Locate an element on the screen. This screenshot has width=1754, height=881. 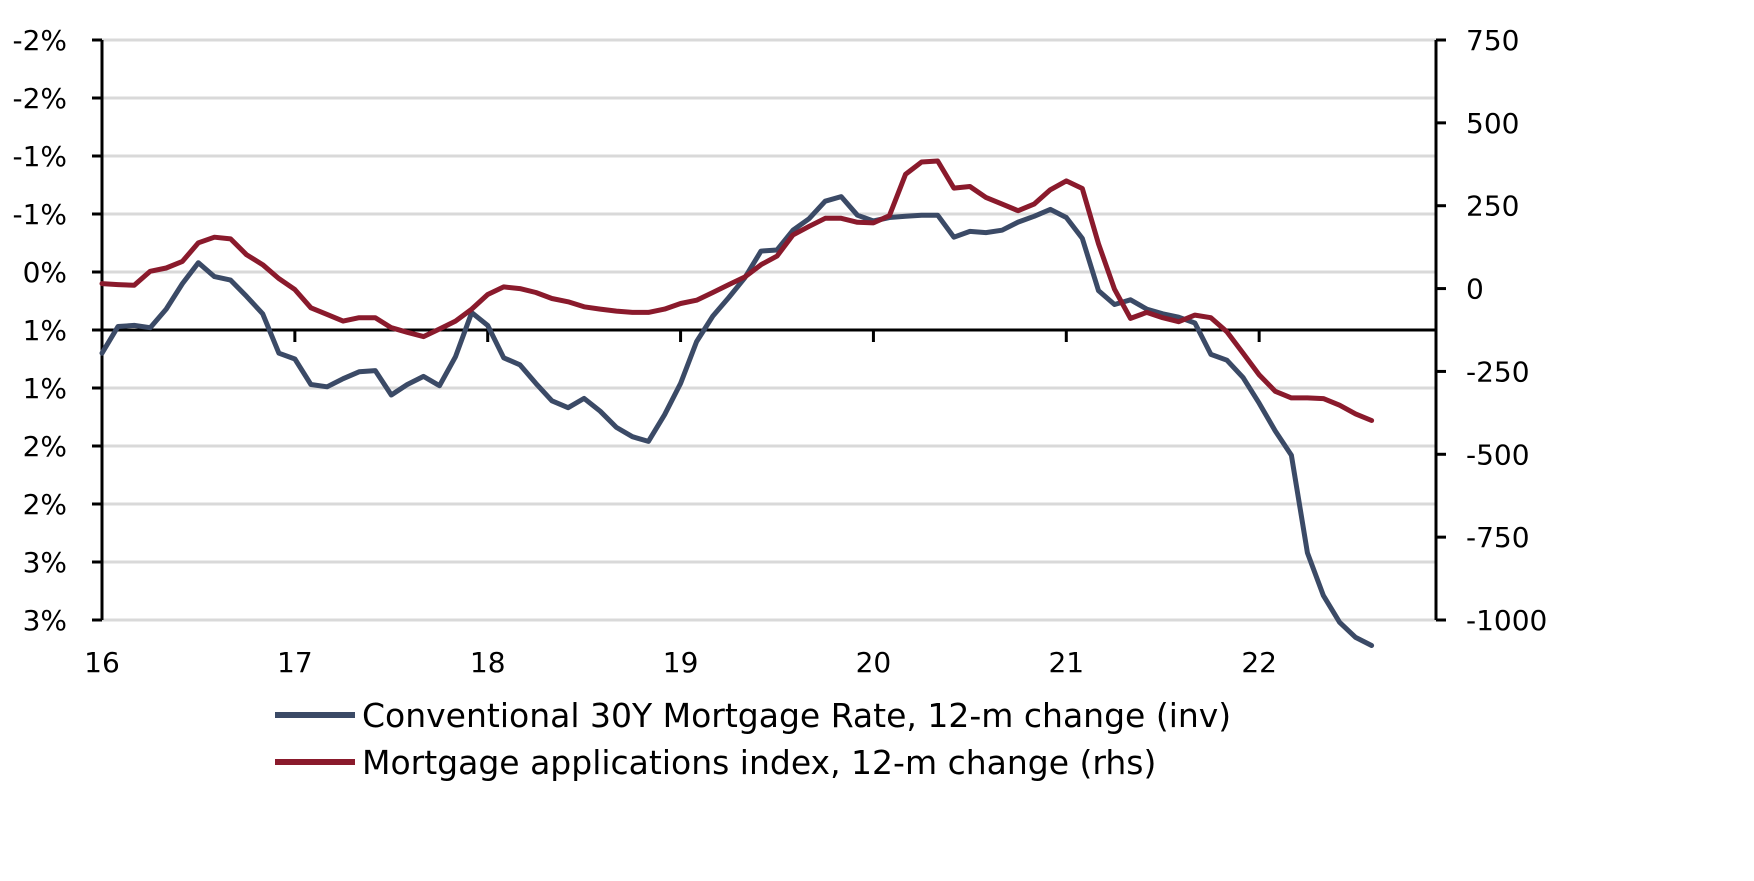
left-tick-label: 0% is located at coordinates (45, 272).